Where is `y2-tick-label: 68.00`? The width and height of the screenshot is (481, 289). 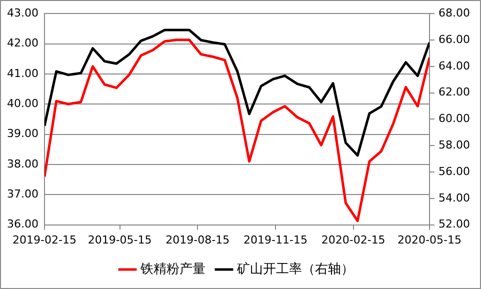
y2-tick-label: 68.00 is located at coordinates (454, 13).